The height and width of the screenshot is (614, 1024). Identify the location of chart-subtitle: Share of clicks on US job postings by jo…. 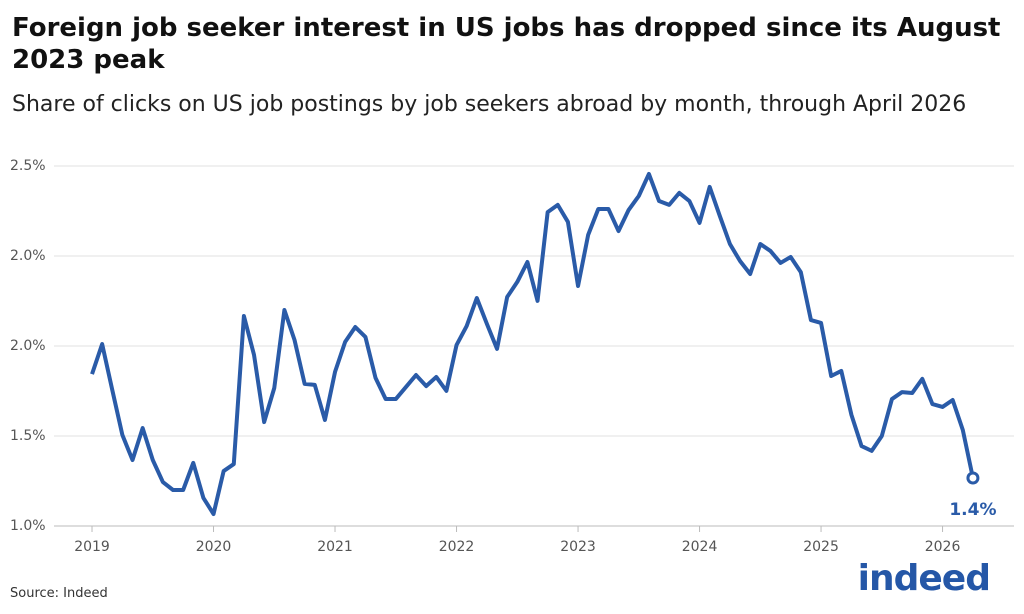
(489, 104).